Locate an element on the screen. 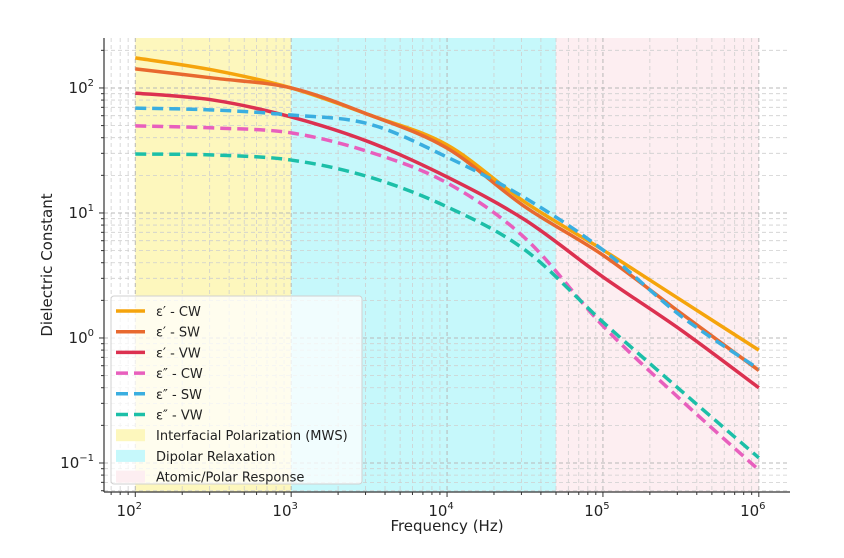  x-tick-label: 10⁵ is located at coordinates (596, 510).